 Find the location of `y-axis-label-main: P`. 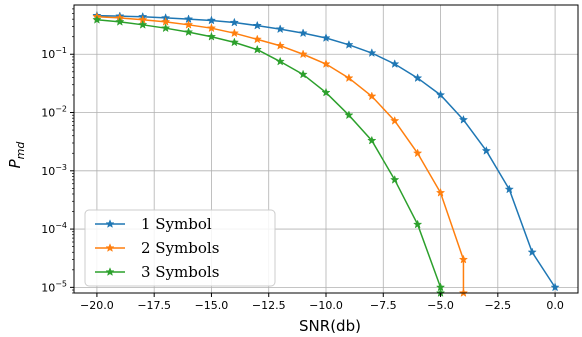

y-axis-label-main: P is located at coordinates (15, 163).